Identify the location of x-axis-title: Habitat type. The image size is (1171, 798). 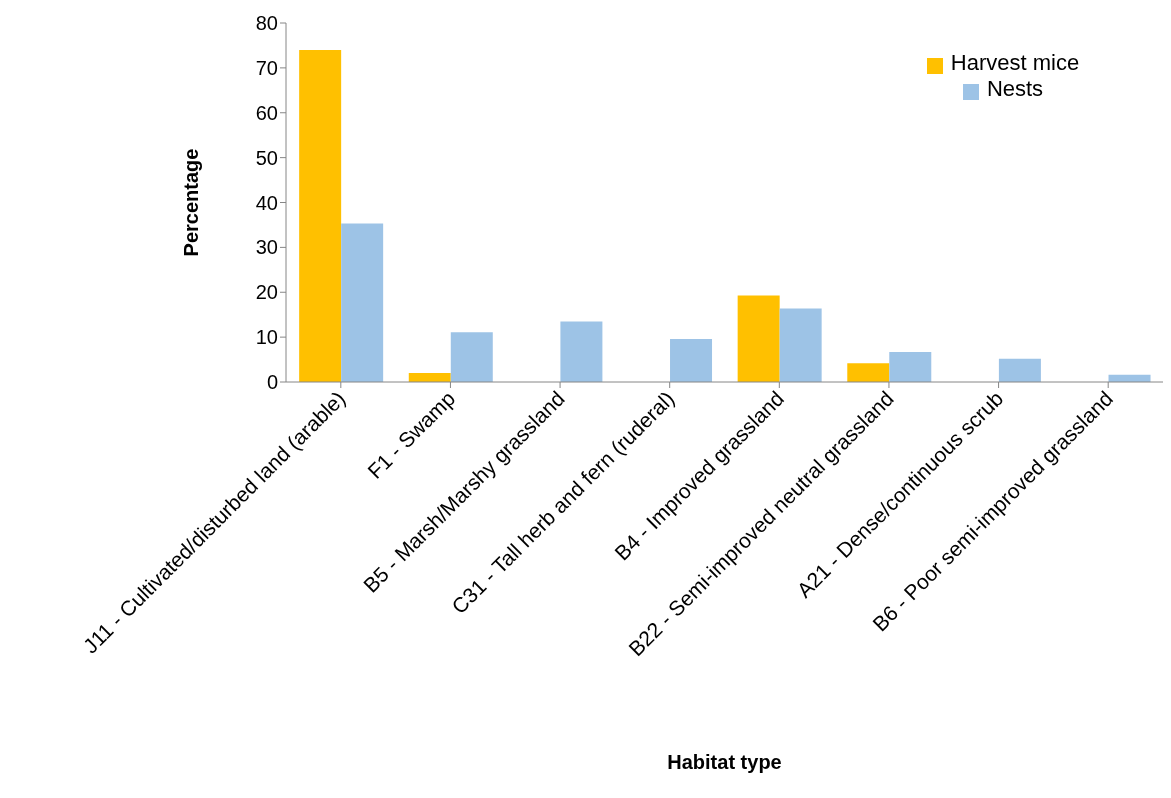
(724, 762).